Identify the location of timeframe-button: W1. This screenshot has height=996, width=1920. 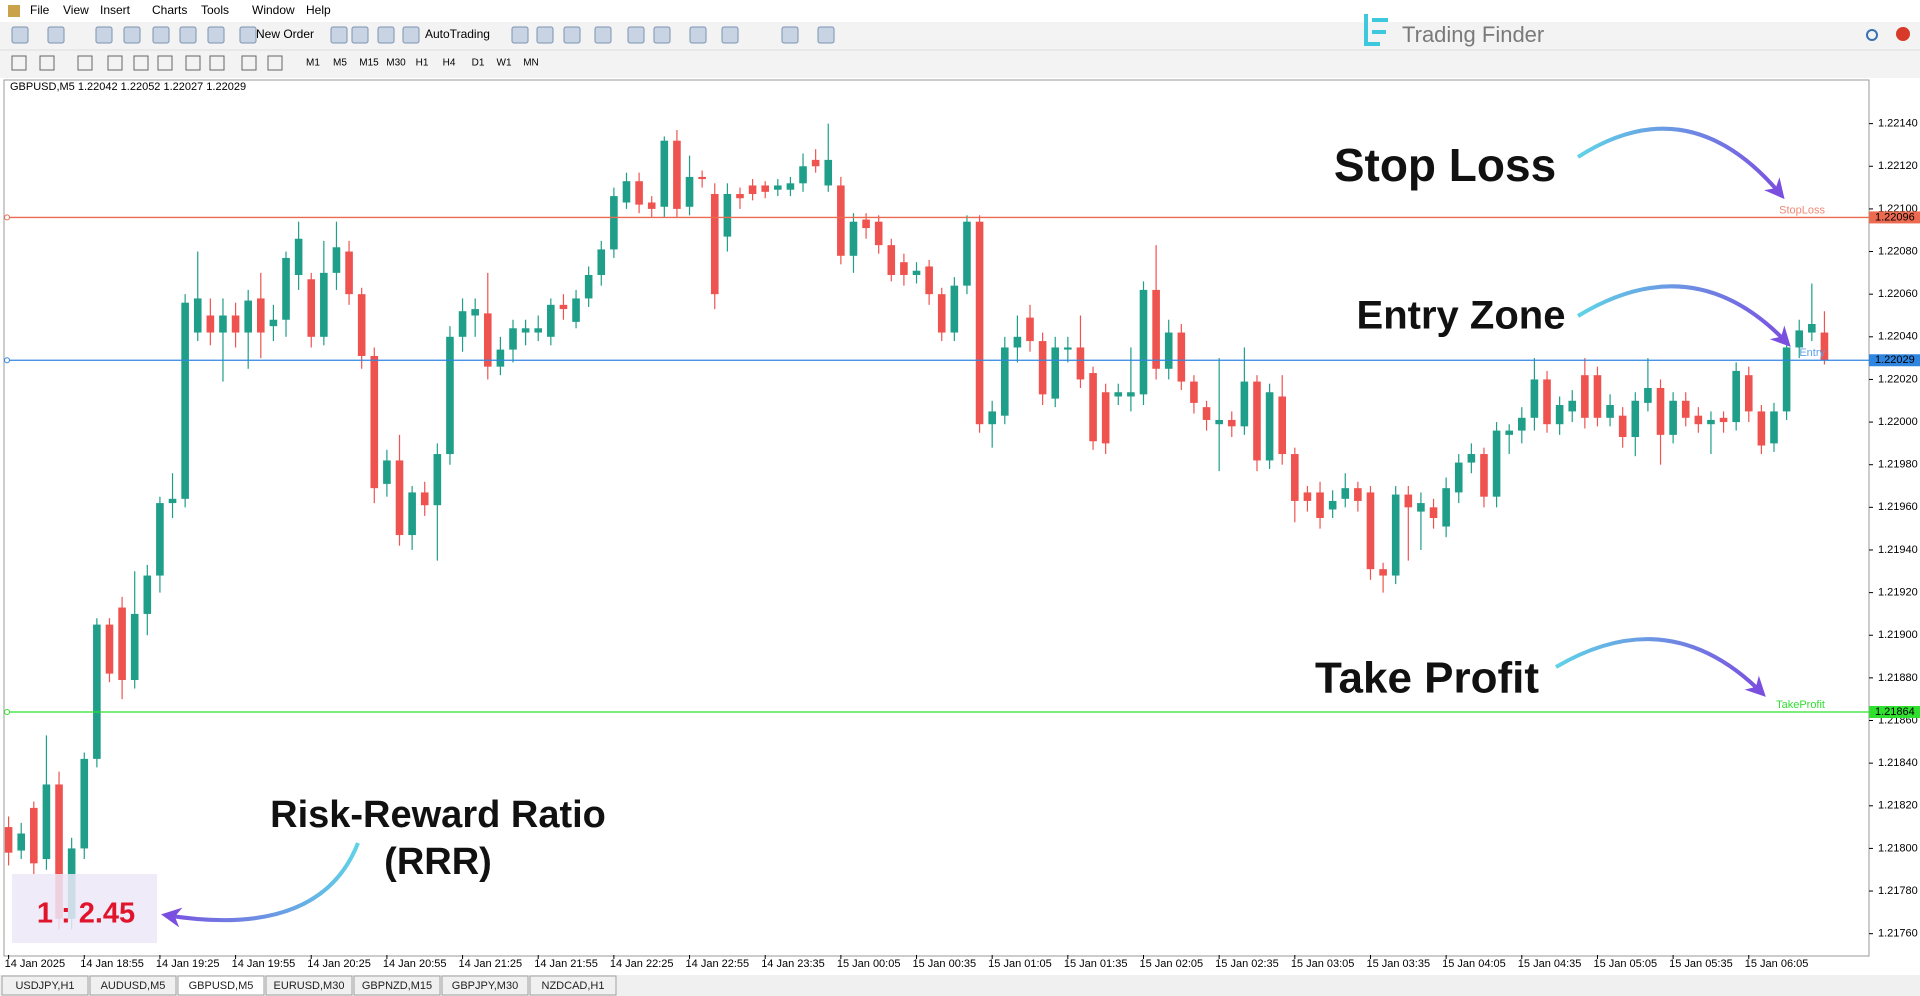
(504, 63).